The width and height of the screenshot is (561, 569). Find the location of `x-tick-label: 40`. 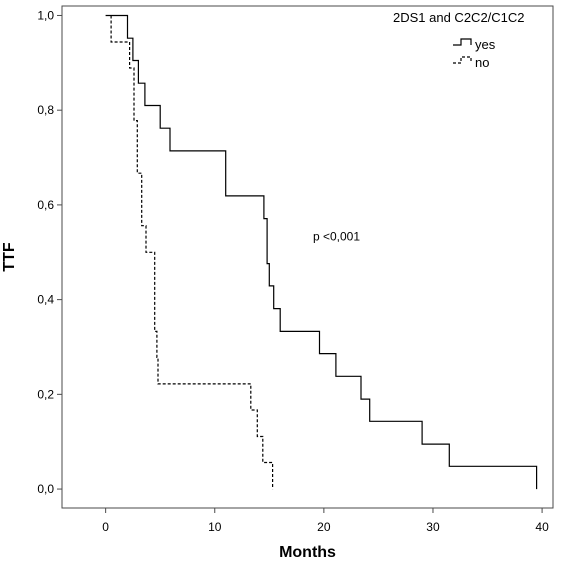

x-tick-label: 40 is located at coordinates (542, 527).